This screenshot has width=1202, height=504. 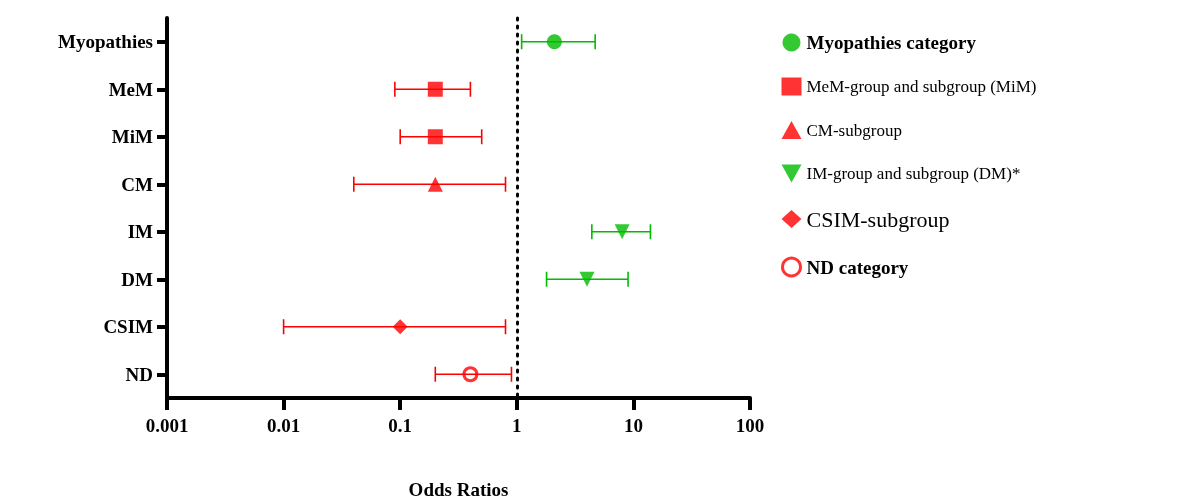 I want to click on y-tick-label: CSIM, so click(x=128, y=327).